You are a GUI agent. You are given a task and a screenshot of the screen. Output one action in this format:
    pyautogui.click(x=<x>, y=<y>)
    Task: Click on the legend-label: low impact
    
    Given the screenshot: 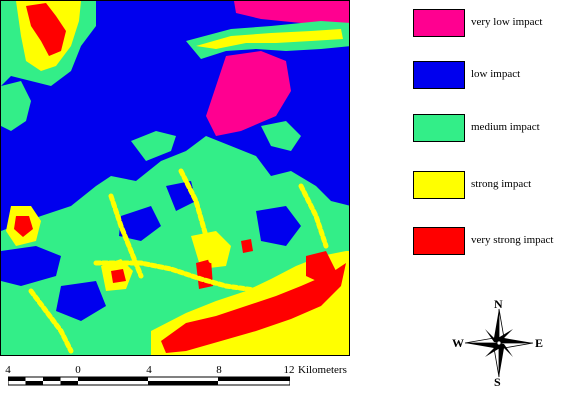 What is the action you would take?
    pyautogui.click(x=496, y=74)
    